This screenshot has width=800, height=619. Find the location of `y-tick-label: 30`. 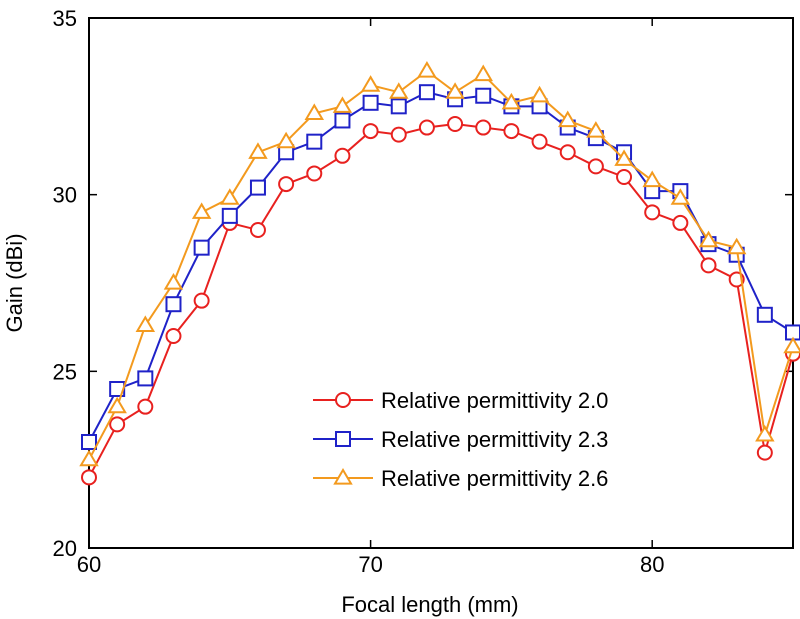

y-tick-label: 30 is located at coordinates (65, 195).